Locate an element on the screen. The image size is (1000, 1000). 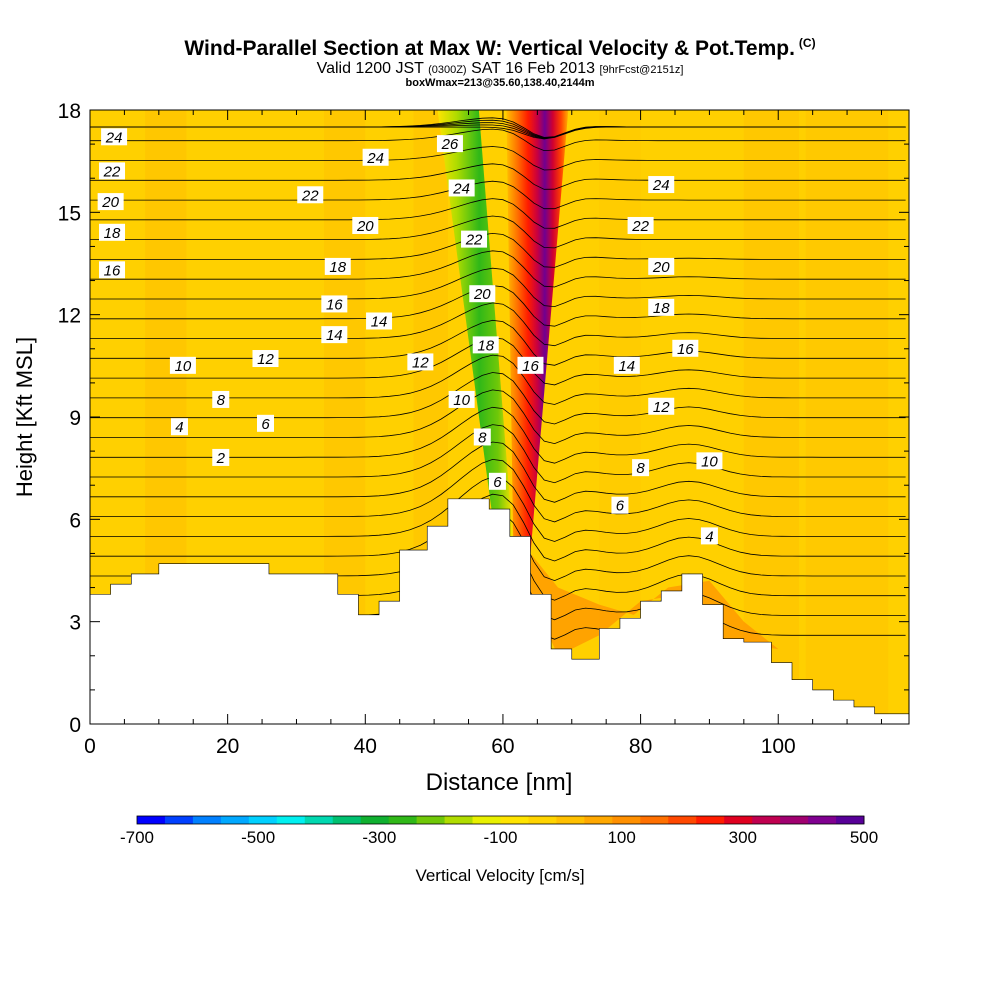
isentrope-label: 2 is located at coordinates (221, 457).